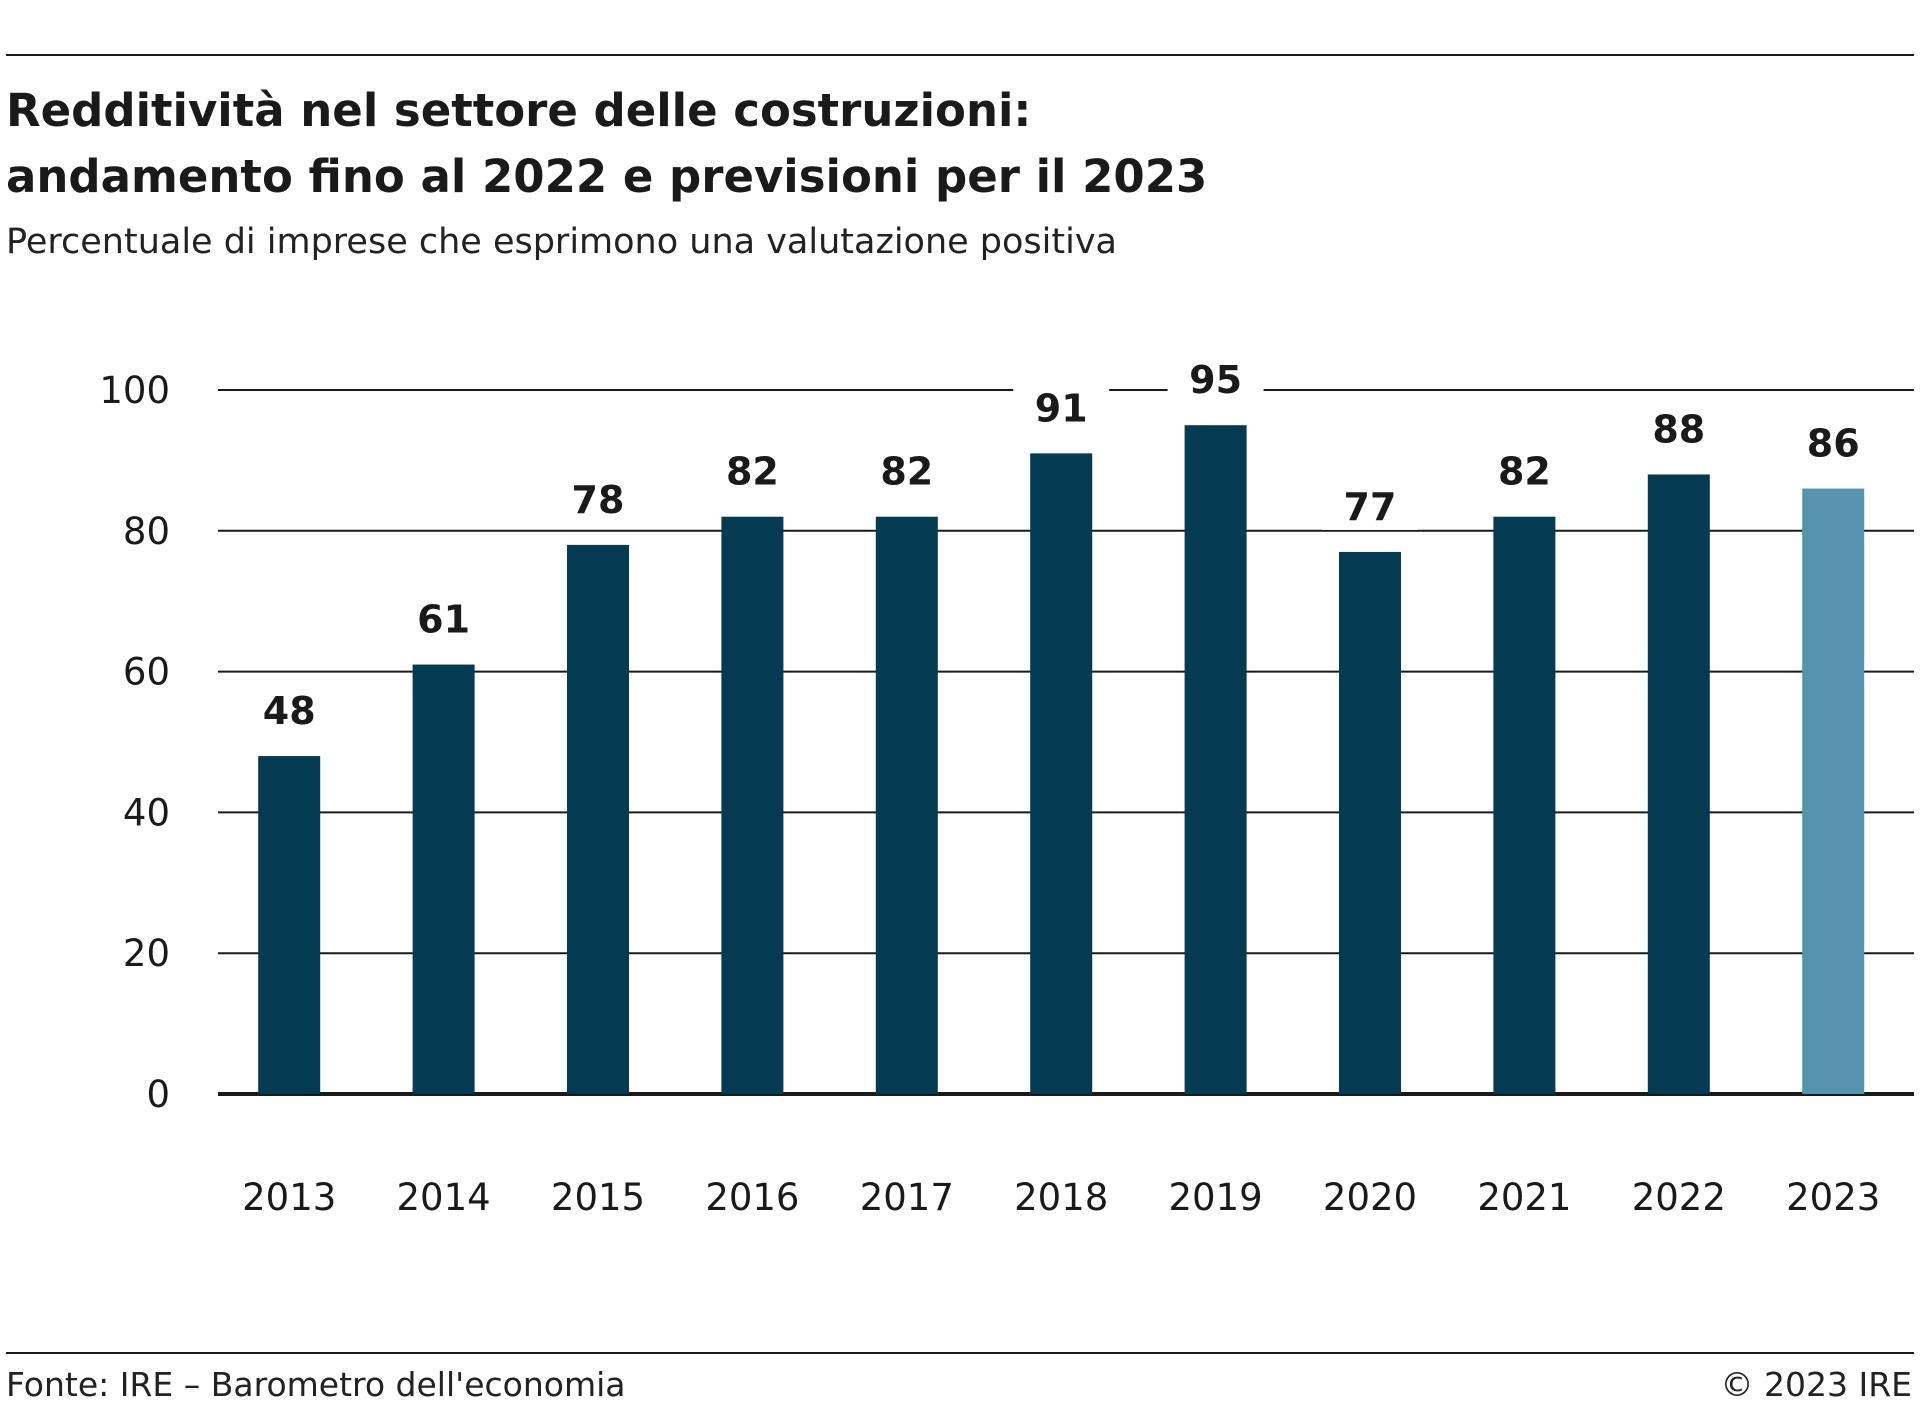  What do you see at coordinates (960, 1353) in the screenshot?
I see `bottom-rule` at bounding box center [960, 1353].